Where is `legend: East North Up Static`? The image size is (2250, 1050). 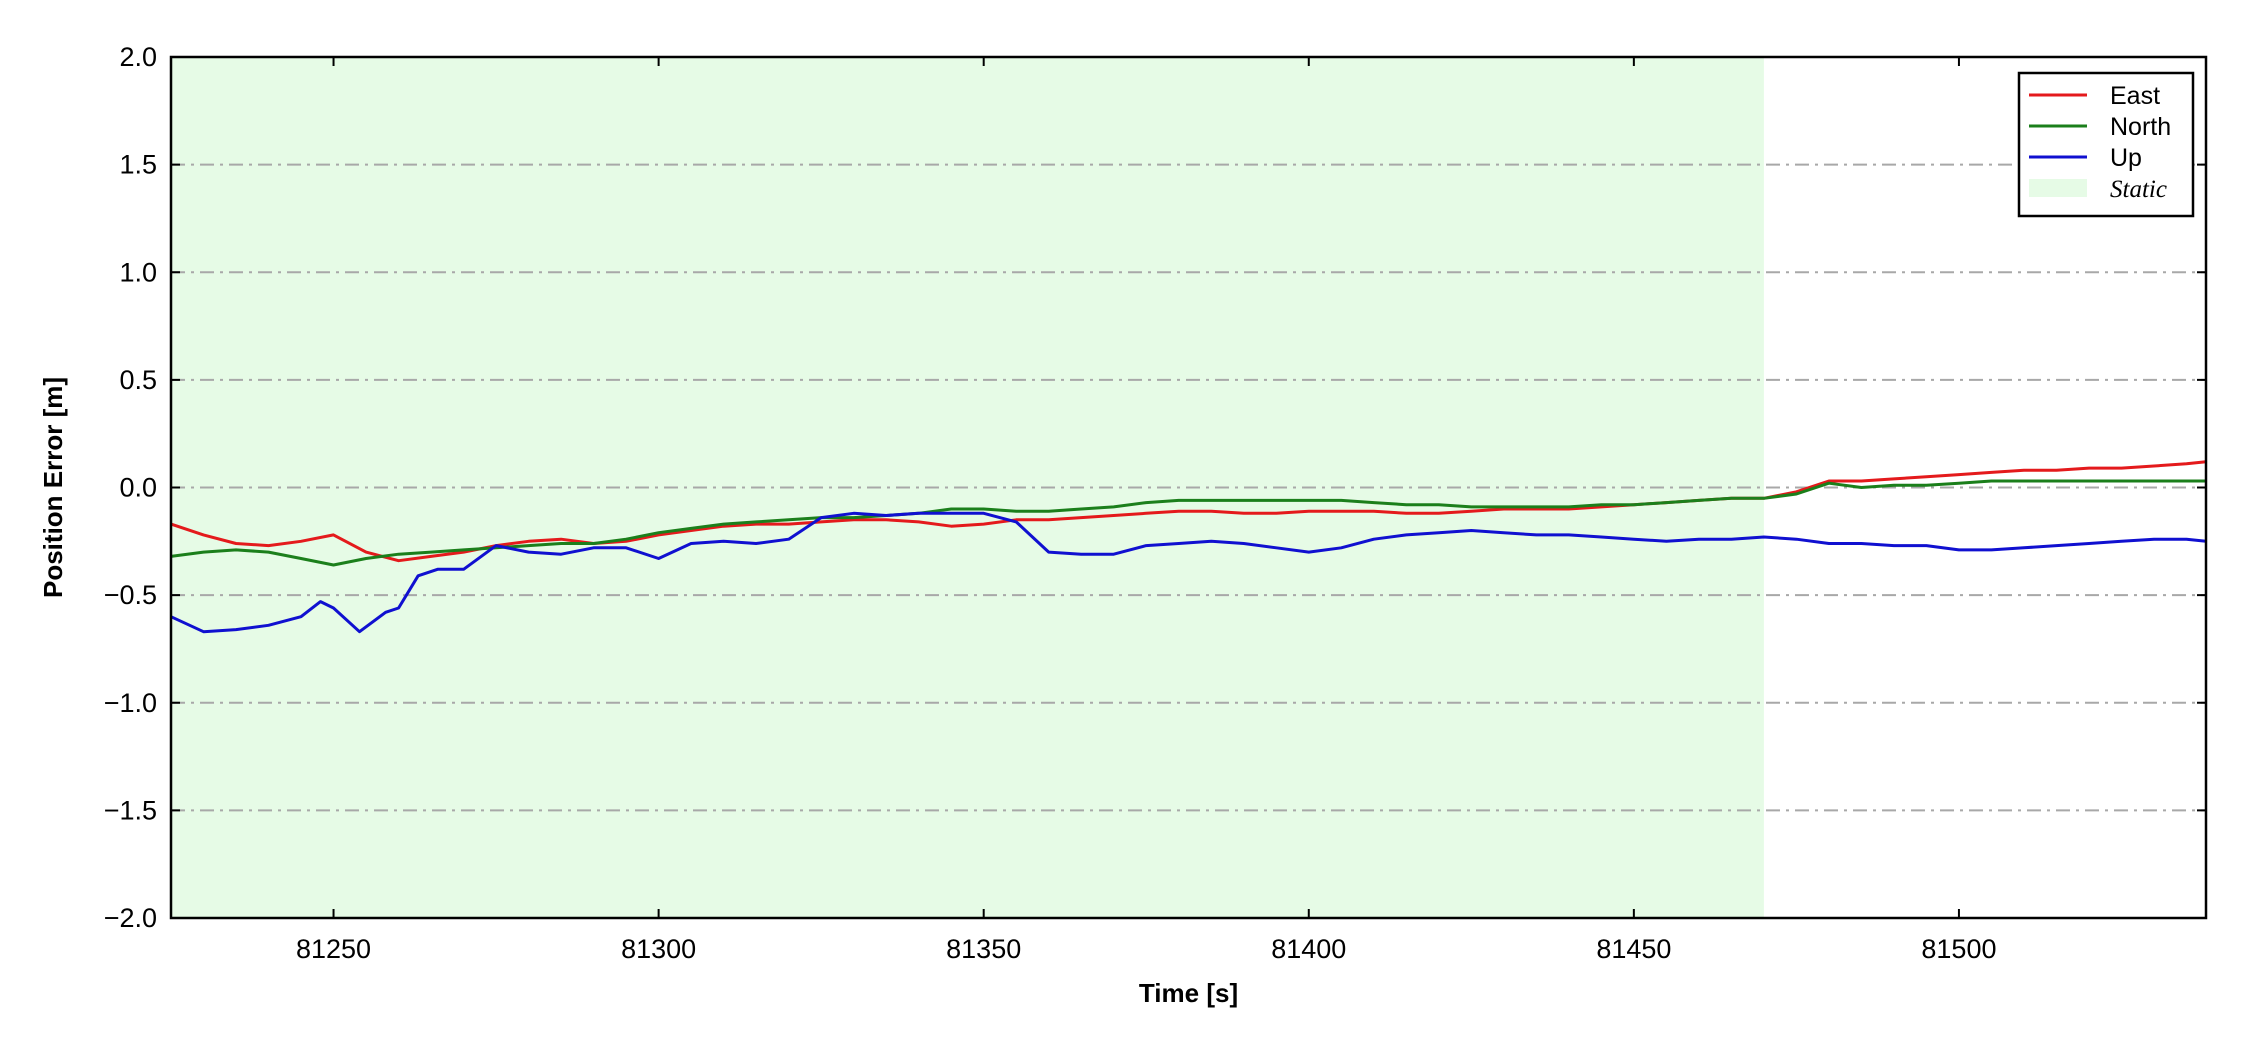
legend: East North Up Static is located at coordinates (2106, 144).